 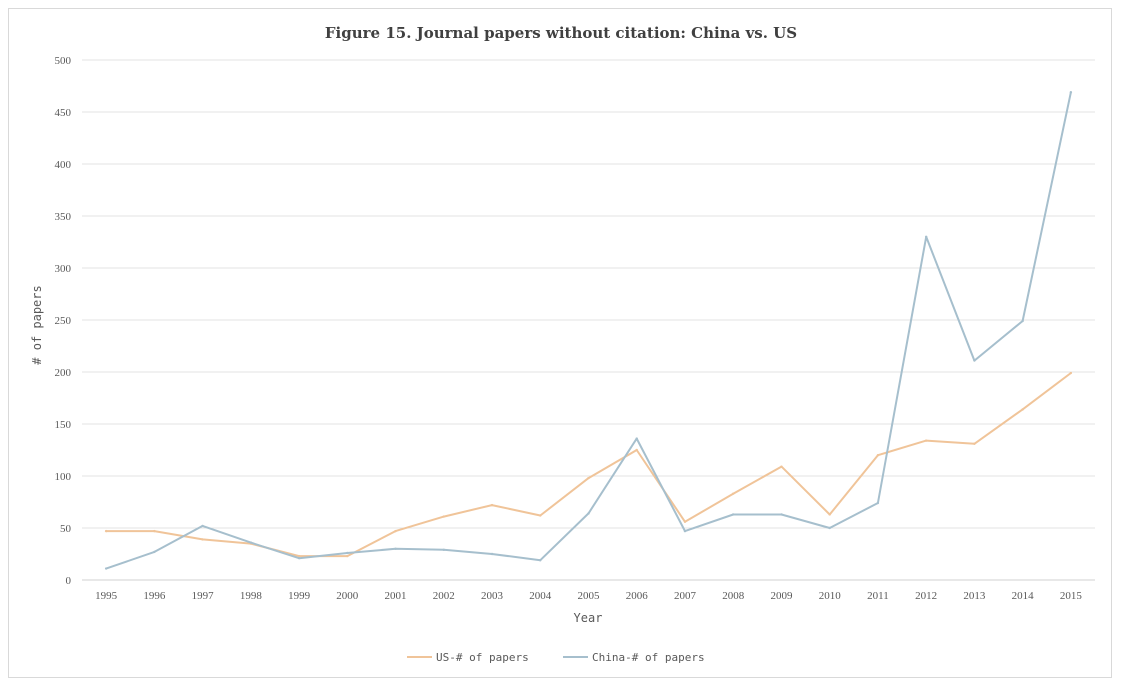 What do you see at coordinates (492, 596) in the screenshot?
I see `x-tick-label: 2003` at bounding box center [492, 596].